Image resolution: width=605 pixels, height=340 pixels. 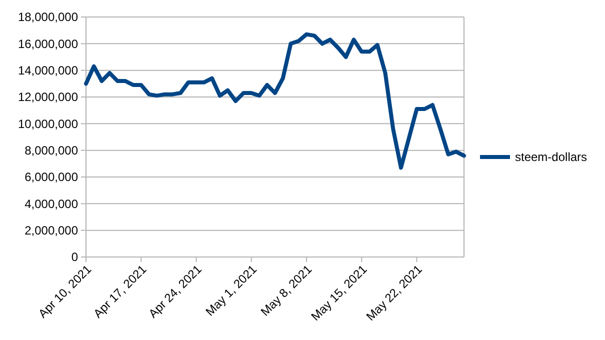 I want to click on y-tick-label: 18,000,000, so click(x=48, y=17).